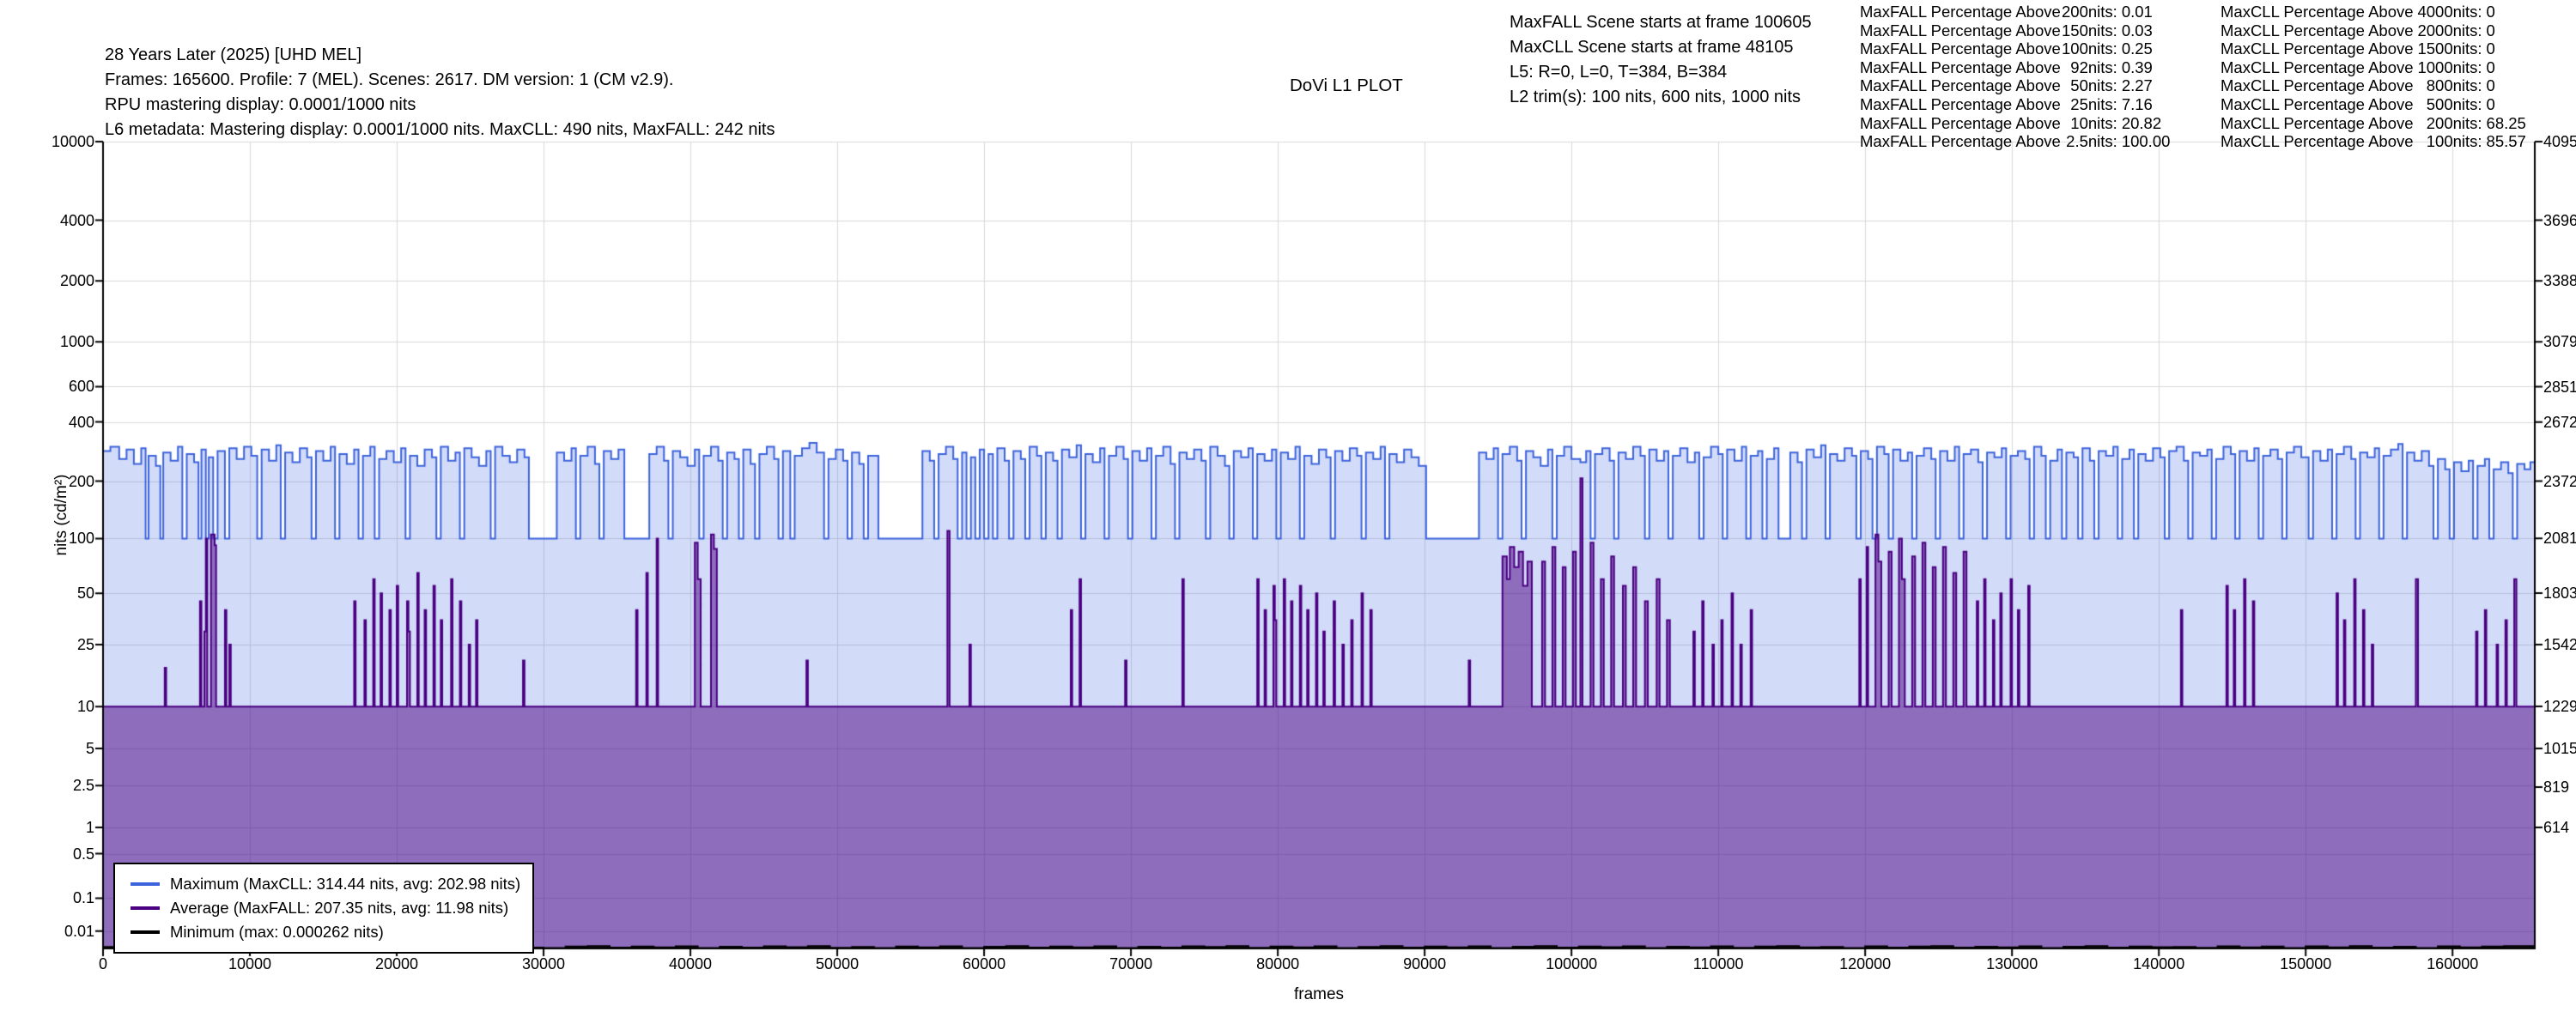 Image resolution: width=2576 pixels, height=1030 pixels. Describe the element at coordinates (2559, 281) in the screenshot. I see `y-tick-label-right: 3388` at that location.